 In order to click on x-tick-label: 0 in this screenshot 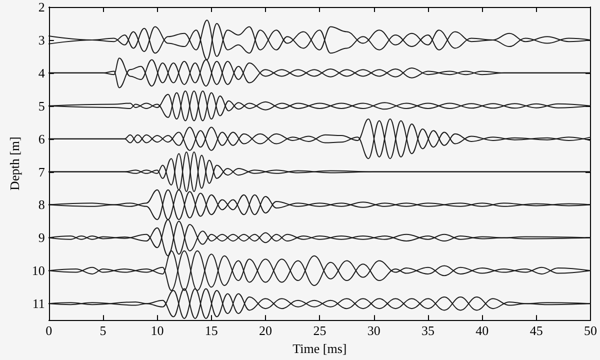, I will do `click(49, 330)`.